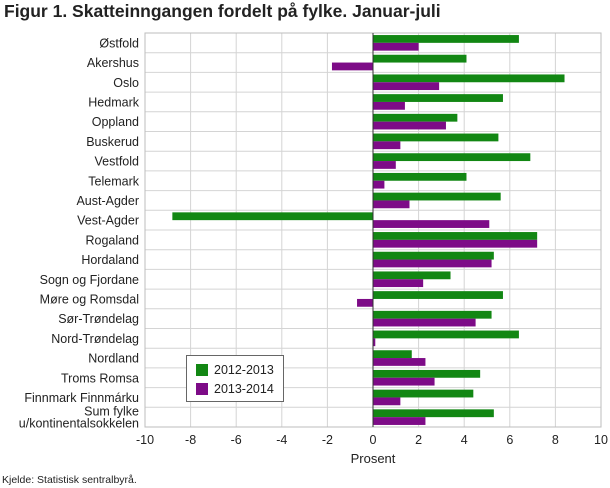  I want to click on bar-series-1-hedmark, so click(438, 98).